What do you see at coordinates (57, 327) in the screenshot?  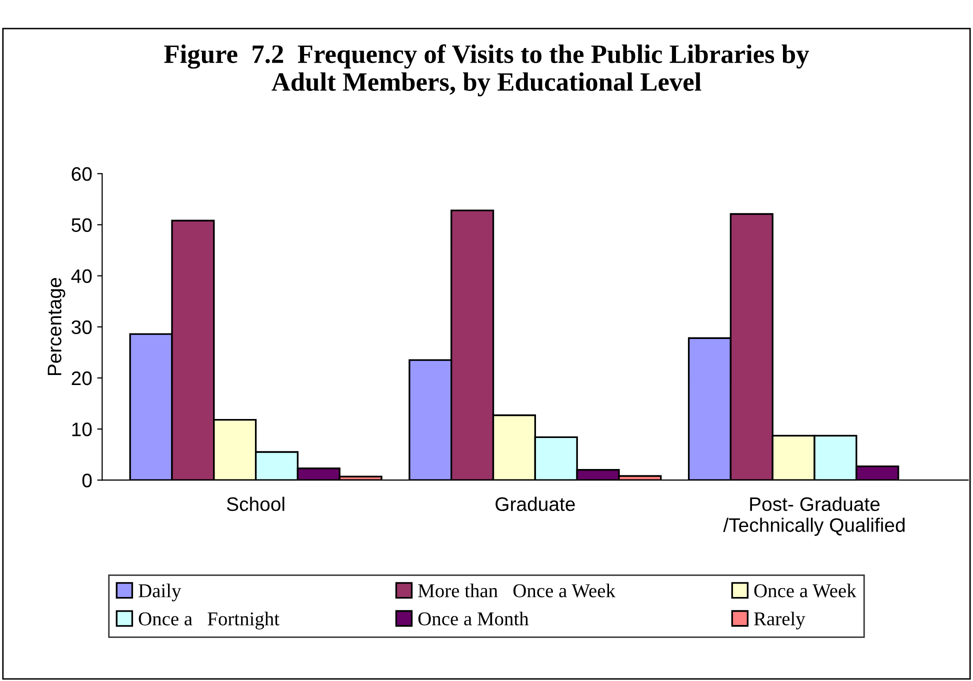 I see `y-axis-title: Percentage` at bounding box center [57, 327].